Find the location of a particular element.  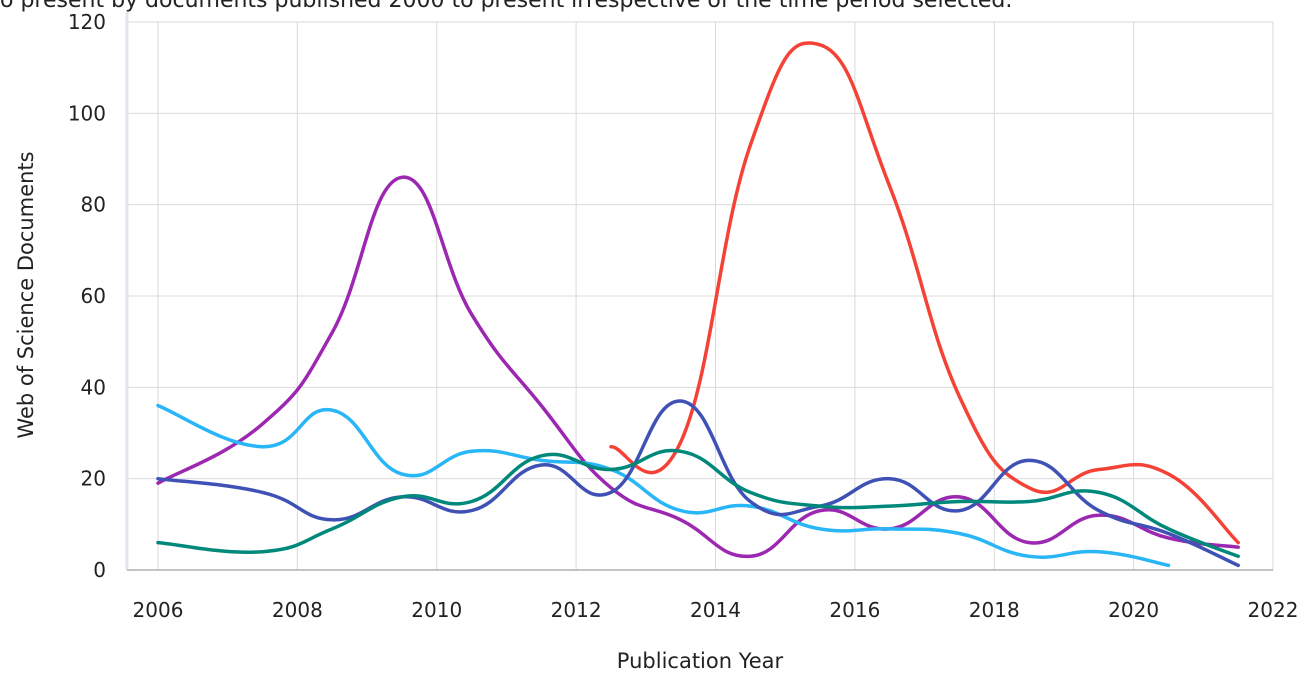

x-tick-label: 2018 is located at coordinates (994, 610).